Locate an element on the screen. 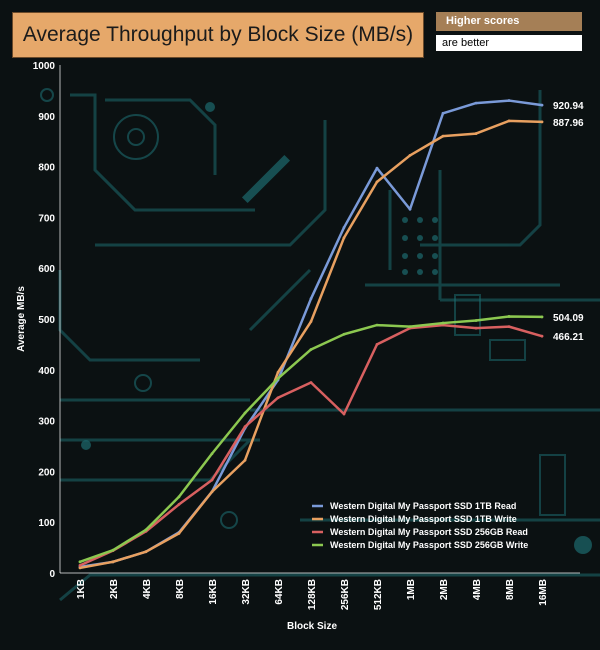 The width and height of the screenshot is (600, 650). x-tick-label: 8KB is located at coordinates (180, 589).